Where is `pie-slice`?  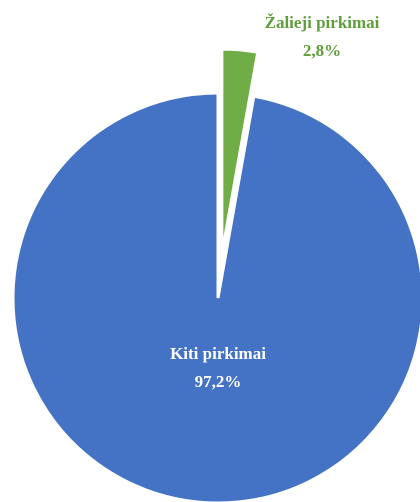 pie-slice is located at coordinates (240, 151).